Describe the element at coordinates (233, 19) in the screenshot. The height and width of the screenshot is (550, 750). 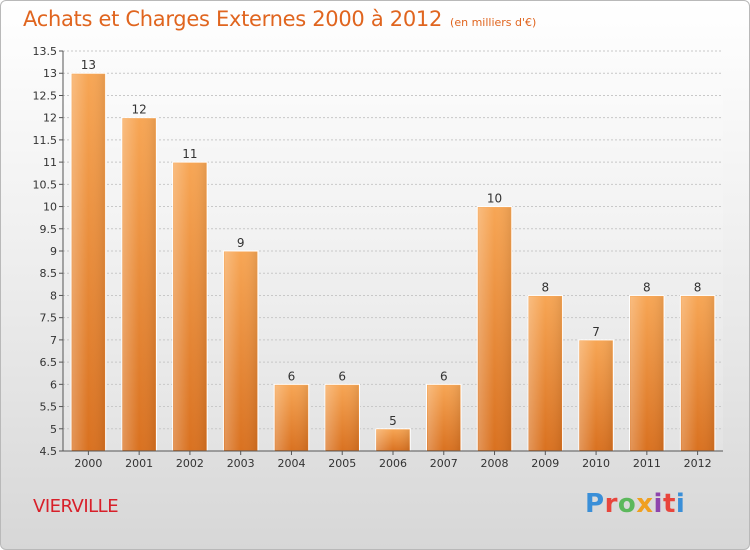
I see `chart-title-text: Achats et Charges Externes 2000 à 2012` at that location.